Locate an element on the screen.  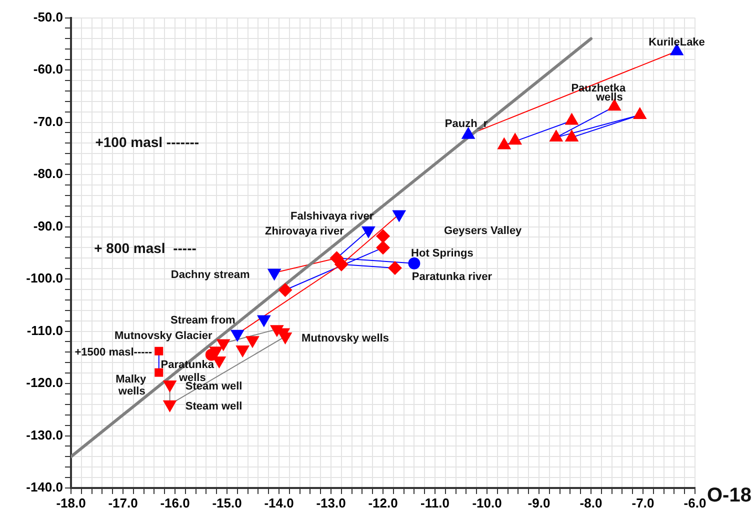
annotation: Hot Springs is located at coordinates (442, 253).